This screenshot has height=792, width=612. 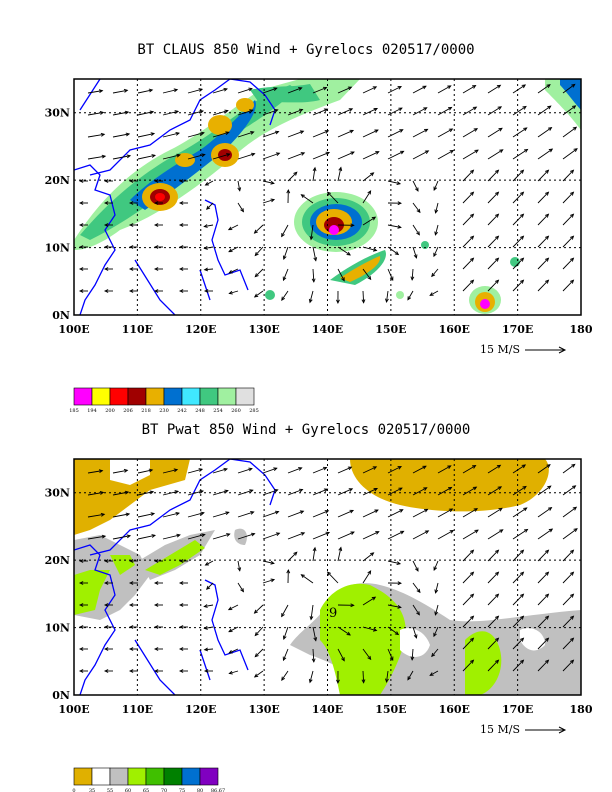 I want to click on longitude-label: 160E, so click(x=454, y=709).